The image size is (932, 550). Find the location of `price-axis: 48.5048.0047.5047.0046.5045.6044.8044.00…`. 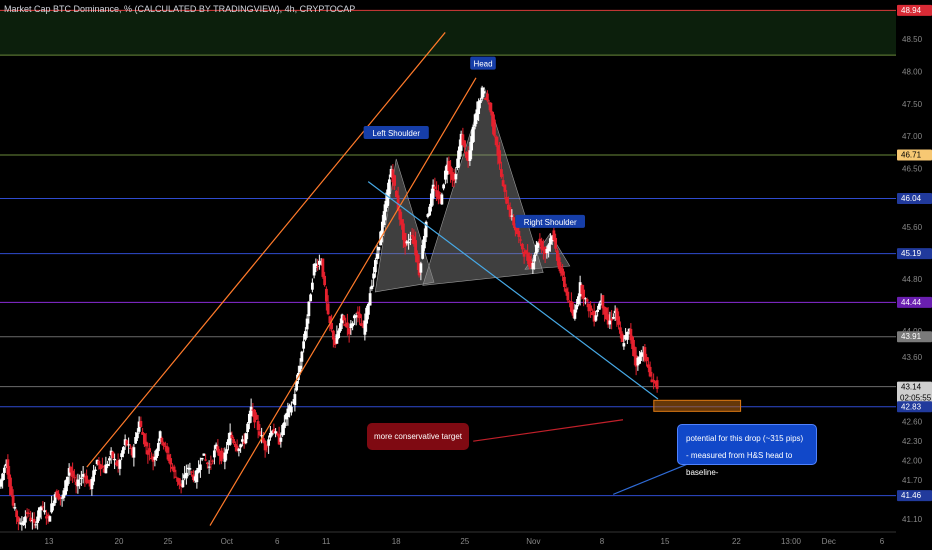

price-axis: 48.5048.0047.5047.0046.5045.6044.8044.00… is located at coordinates (914, 275).